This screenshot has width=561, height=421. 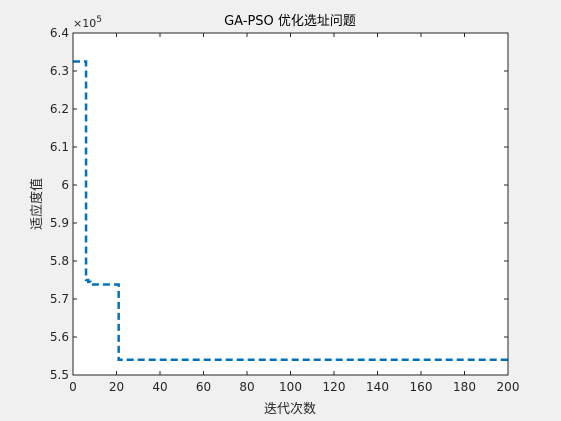 What do you see at coordinates (59, 33) in the screenshot?
I see `y-tick-label: 6.4` at bounding box center [59, 33].